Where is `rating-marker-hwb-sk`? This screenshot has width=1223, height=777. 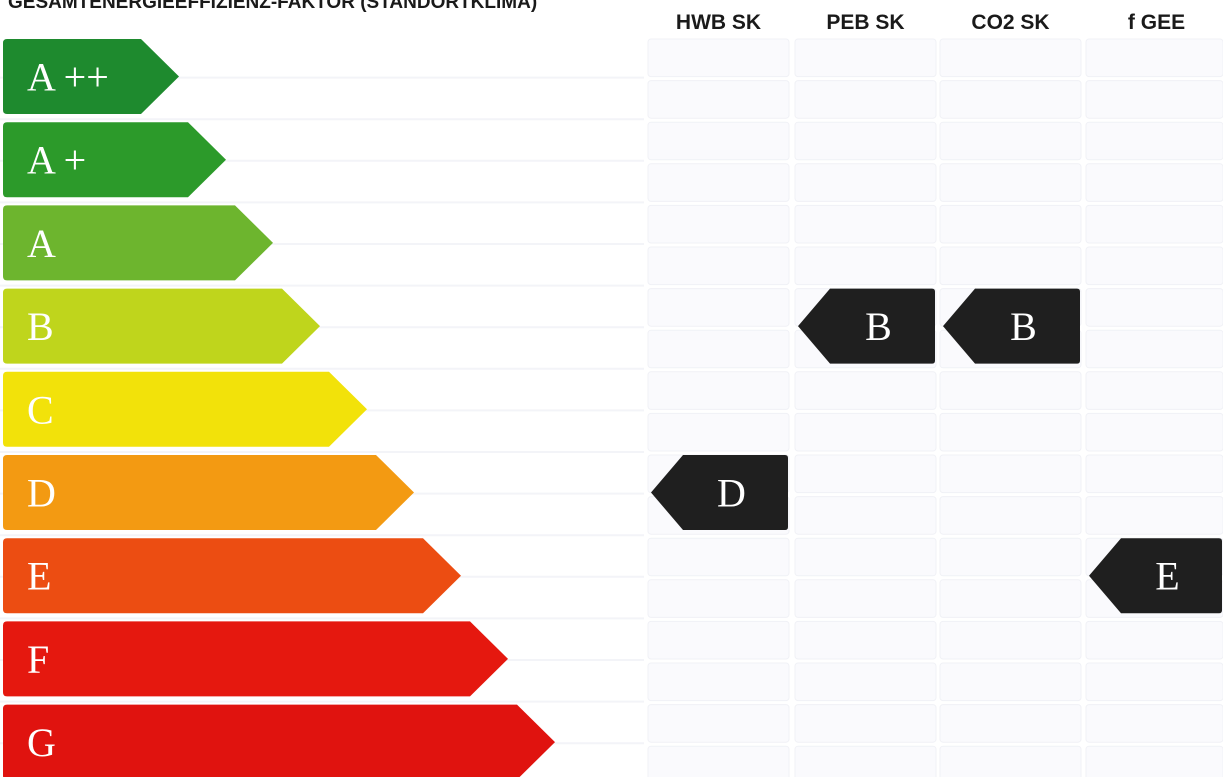 rating-marker-hwb-sk is located at coordinates (719, 492).